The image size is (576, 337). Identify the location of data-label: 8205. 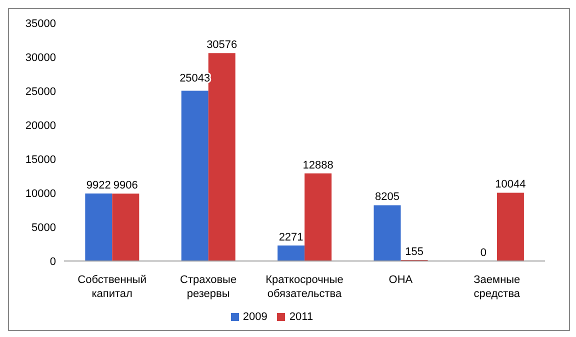
(387, 197).